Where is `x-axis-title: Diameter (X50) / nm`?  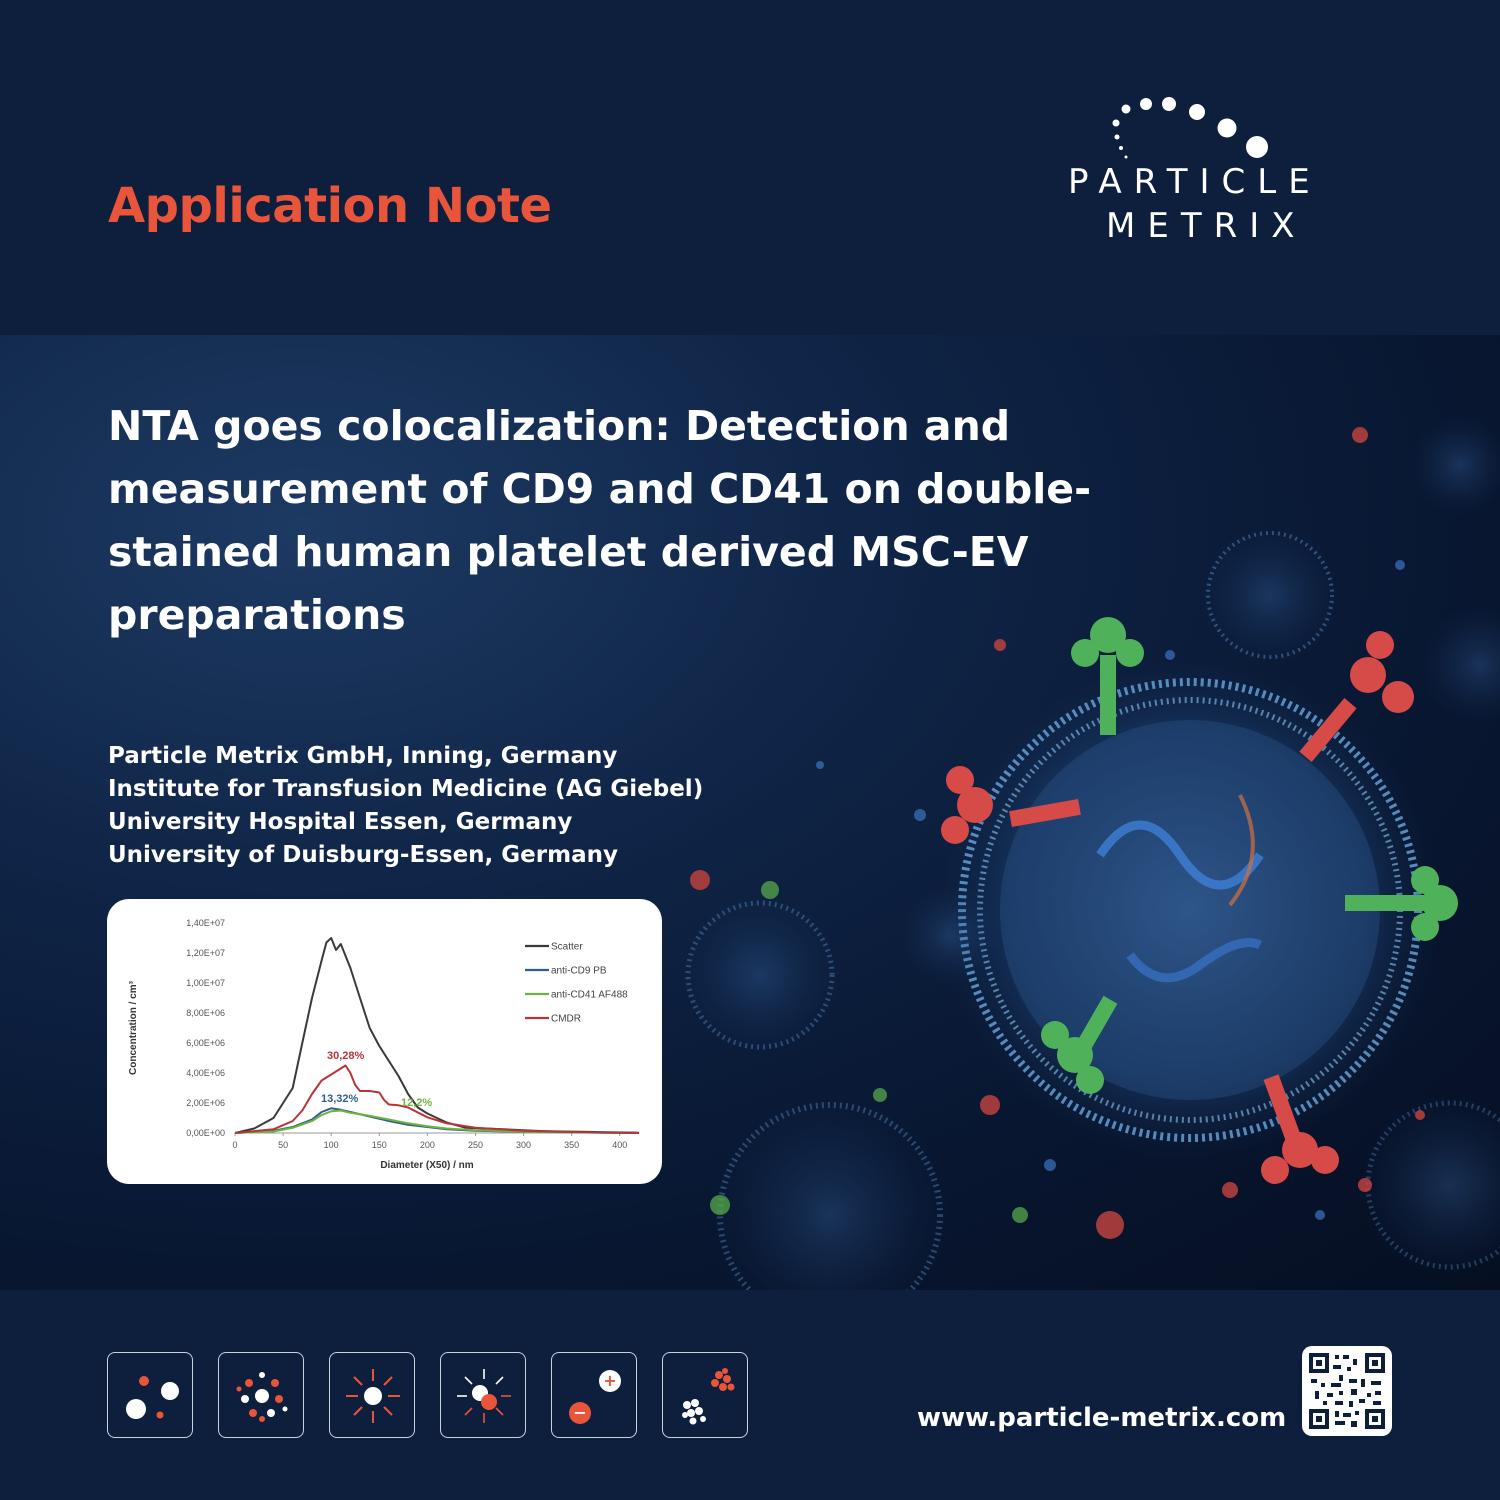
x-axis-title: Diameter (X50) / nm is located at coordinates (426, 1165).